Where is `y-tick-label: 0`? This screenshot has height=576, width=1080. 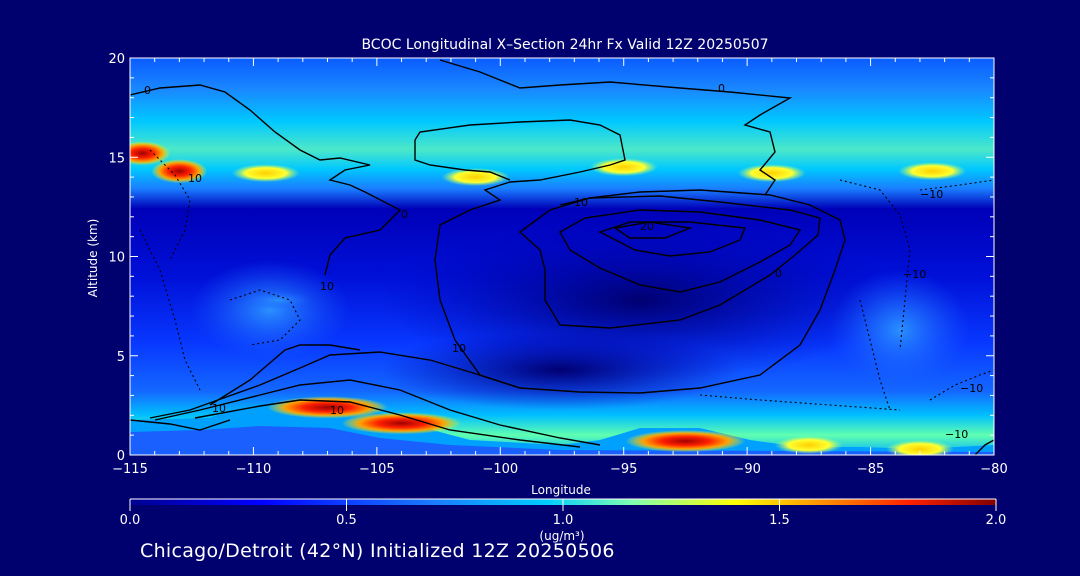 y-tick-label: 0 is located at coordinates (121, 456).